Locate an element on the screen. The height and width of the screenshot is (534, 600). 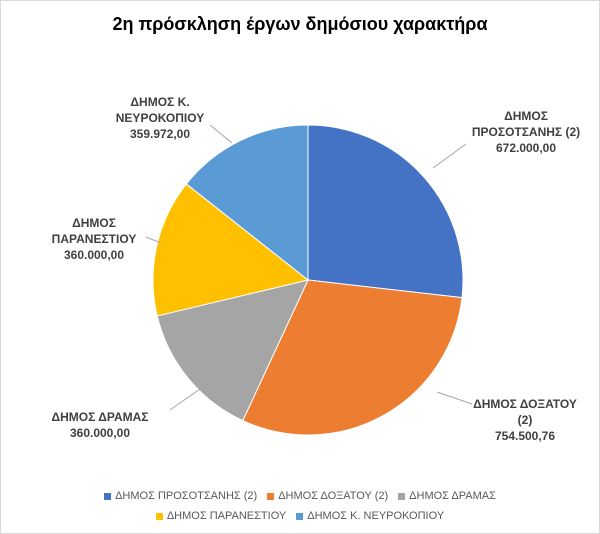
data-label-value: 359.972,00 is located at coordinates (160, 134).